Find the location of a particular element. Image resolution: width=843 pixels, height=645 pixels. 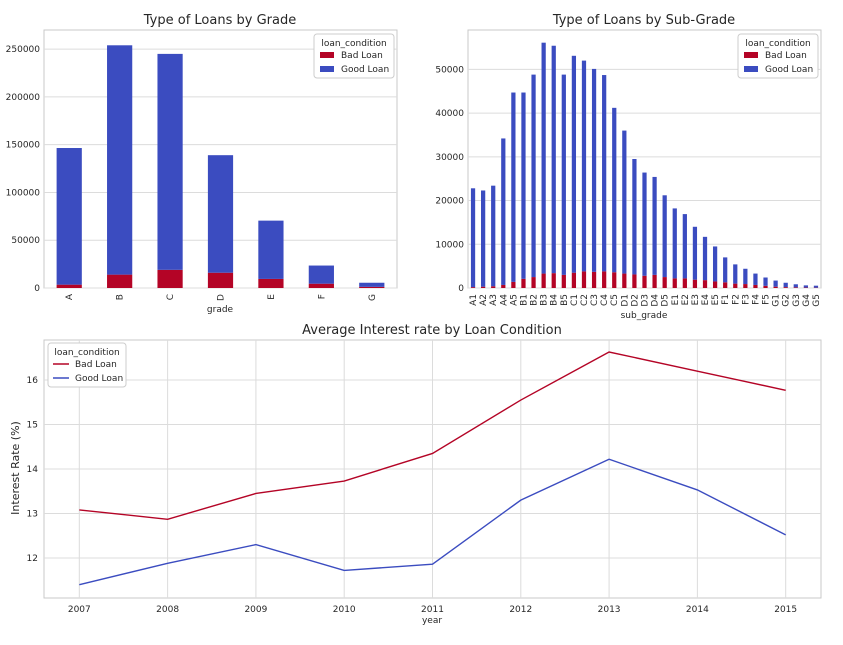

chart-title: Type of Loans by Grade is located at coordinates (219, 20).